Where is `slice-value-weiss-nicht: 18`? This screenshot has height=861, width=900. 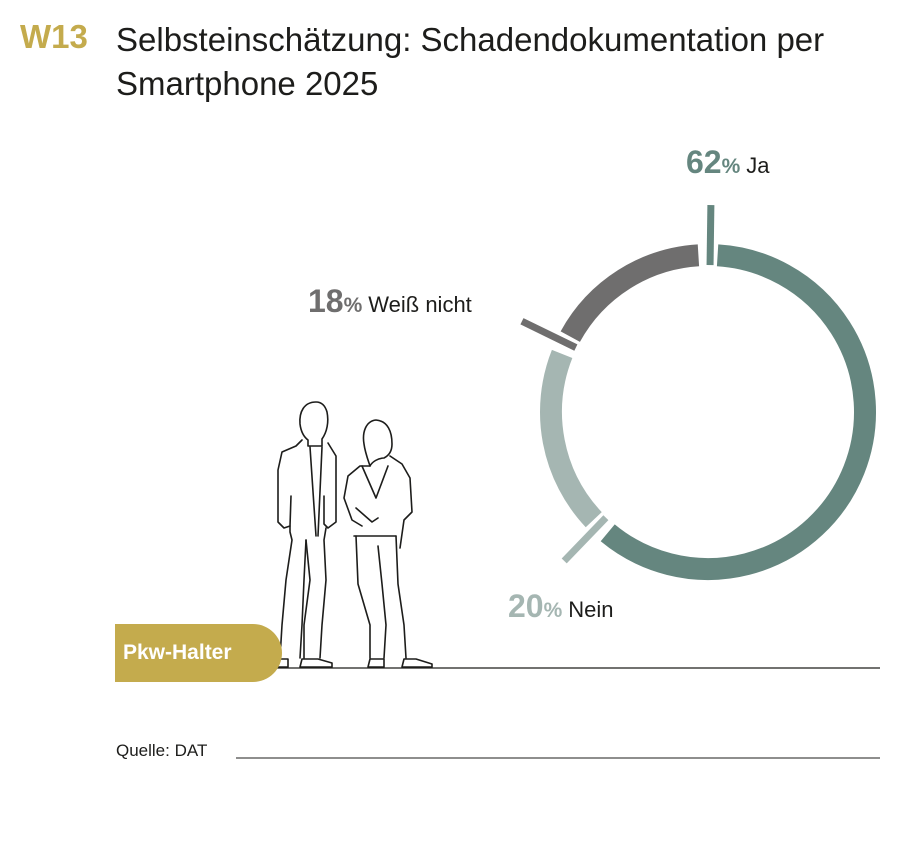
slice-value-weiss-nicht: 18 is located at coordinates (326, 301).